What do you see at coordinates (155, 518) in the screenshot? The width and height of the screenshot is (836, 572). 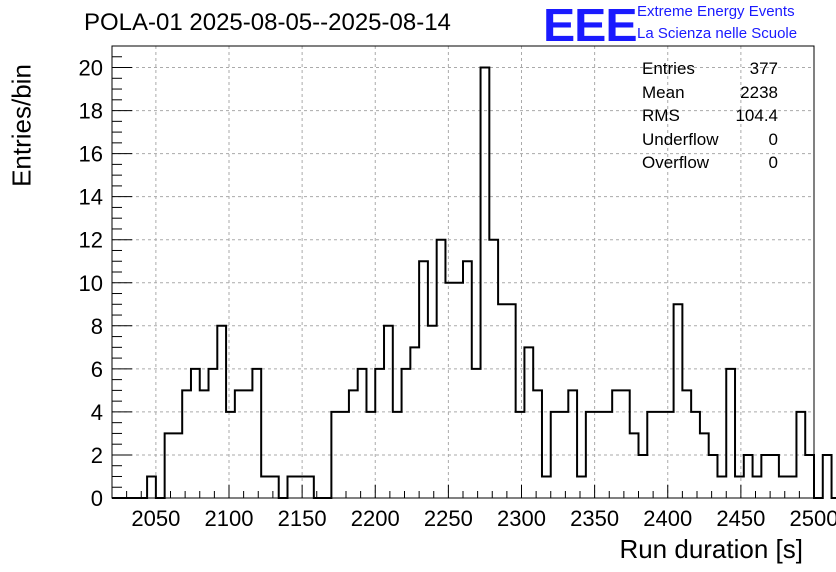 I see `x-tick-label: 2050` at bounding box center [155, 518].